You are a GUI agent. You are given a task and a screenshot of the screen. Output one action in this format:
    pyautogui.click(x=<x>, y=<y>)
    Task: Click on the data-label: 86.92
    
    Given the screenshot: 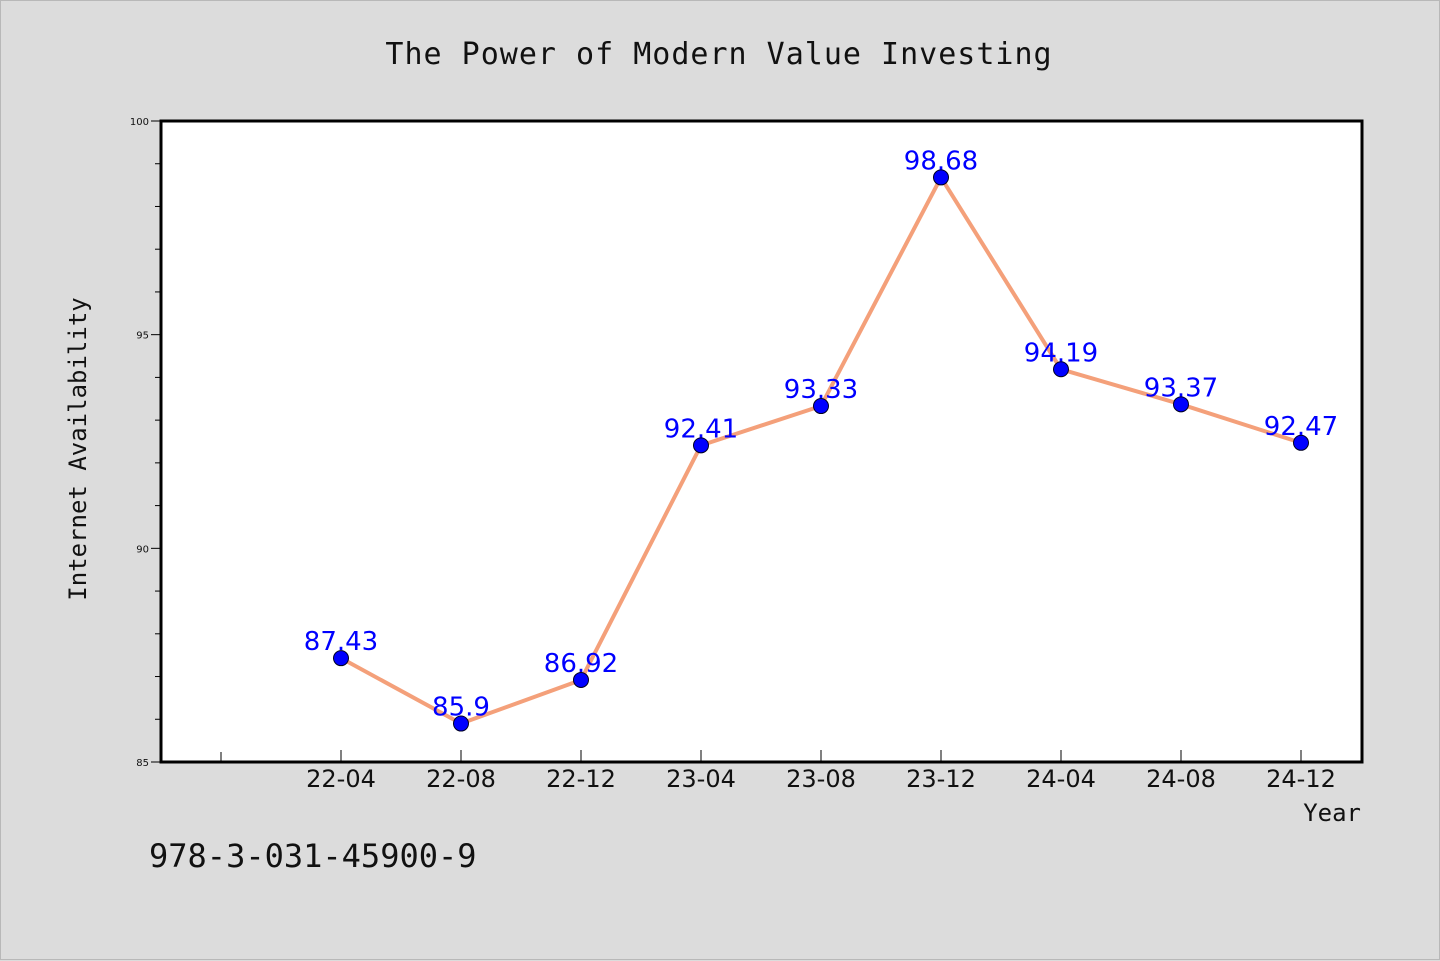 What is the action you would take?
    pyautogui.click(x=581, y=664)
    